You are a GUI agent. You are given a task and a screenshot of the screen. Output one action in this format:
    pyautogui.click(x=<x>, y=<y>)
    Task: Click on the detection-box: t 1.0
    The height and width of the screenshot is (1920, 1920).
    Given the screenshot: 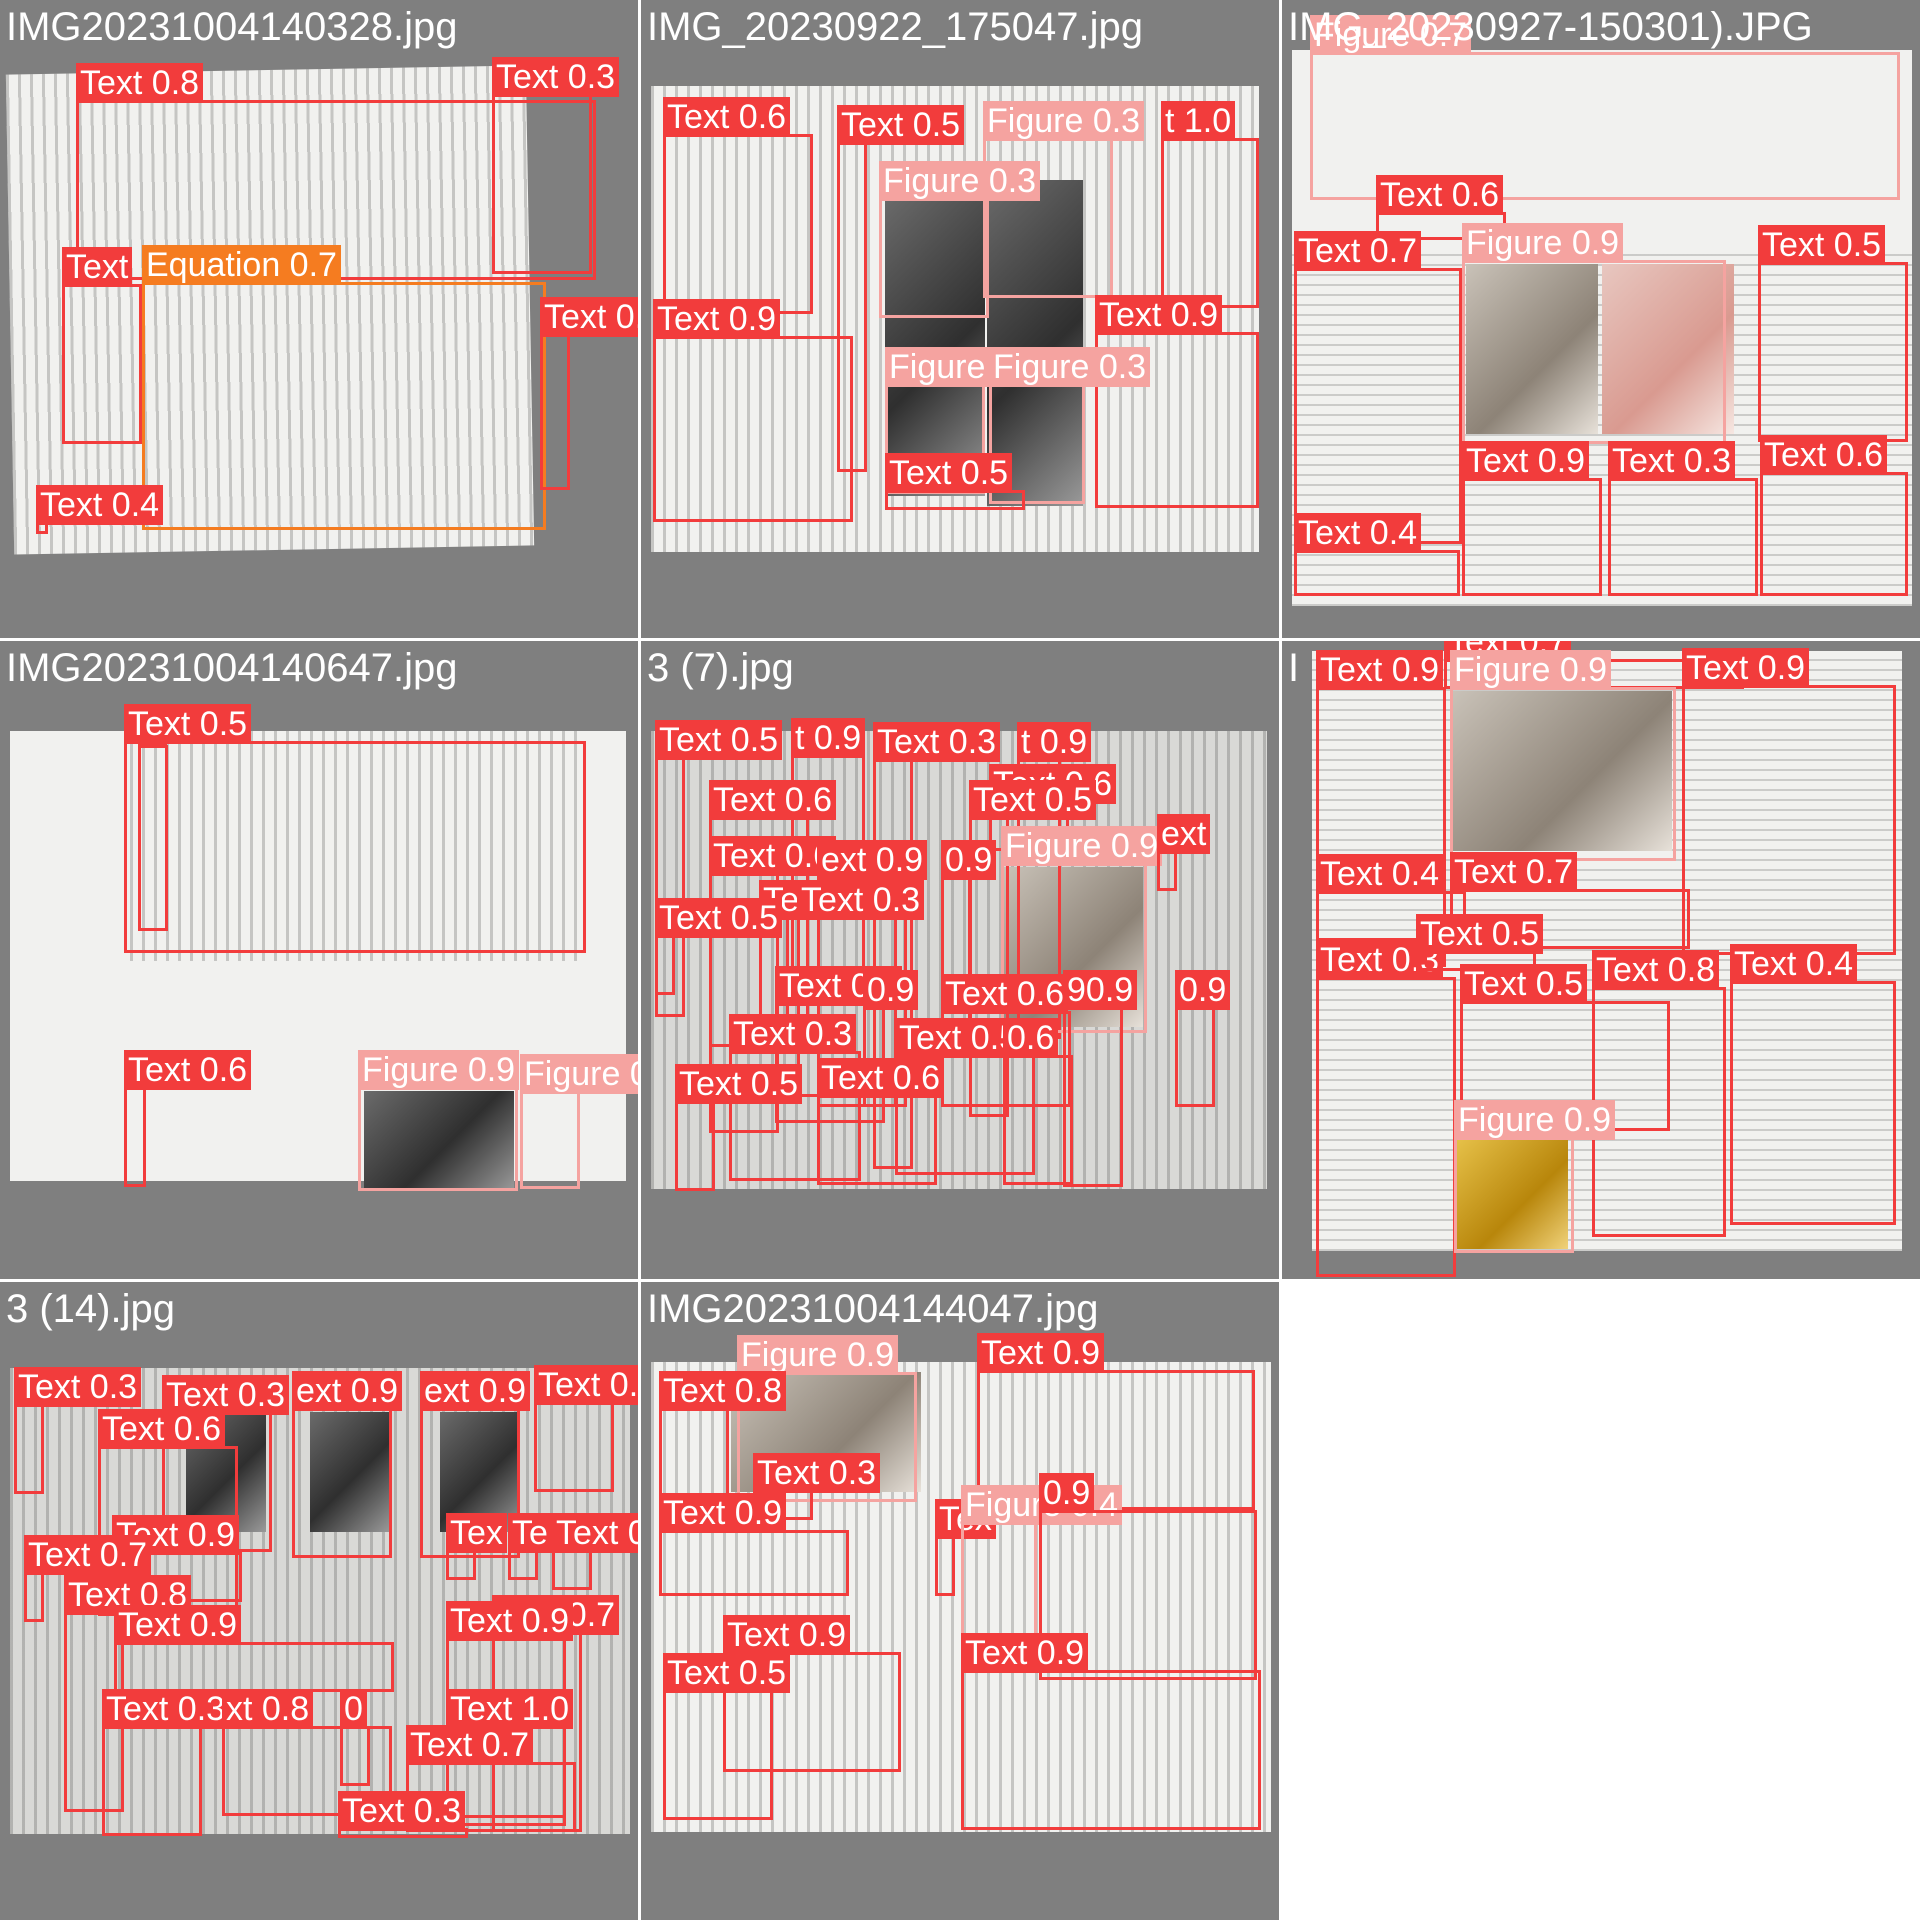 What is the action you would take?
    pyautogui.click(x=1210, y=204)
    